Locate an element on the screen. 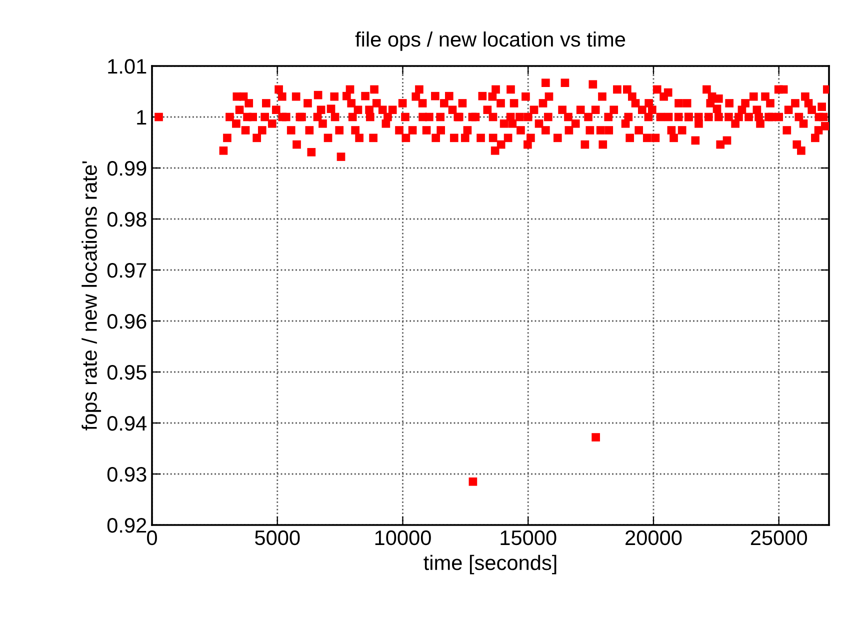 The width and height of the screenshot is (868, 618). x-tick-label: 15000 is located at coordinates (528, 538).